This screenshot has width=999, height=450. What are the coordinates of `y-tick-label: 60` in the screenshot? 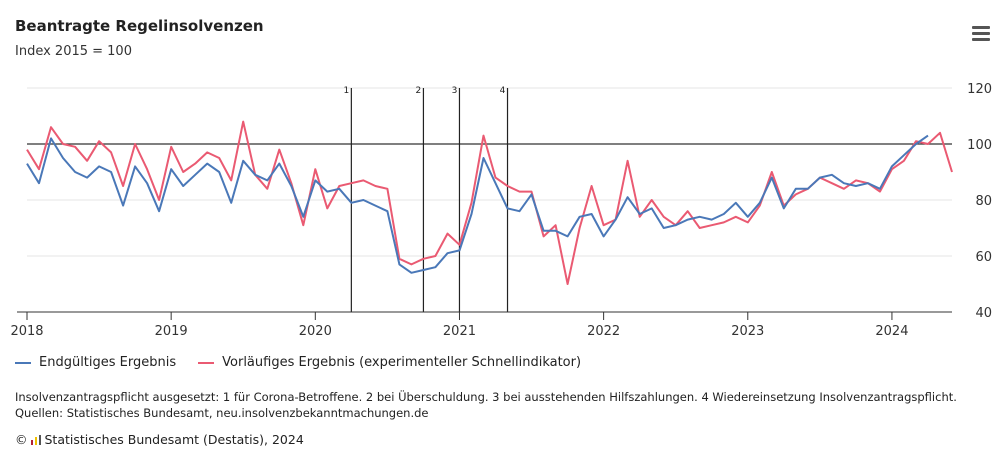 It's located at (983, 257).